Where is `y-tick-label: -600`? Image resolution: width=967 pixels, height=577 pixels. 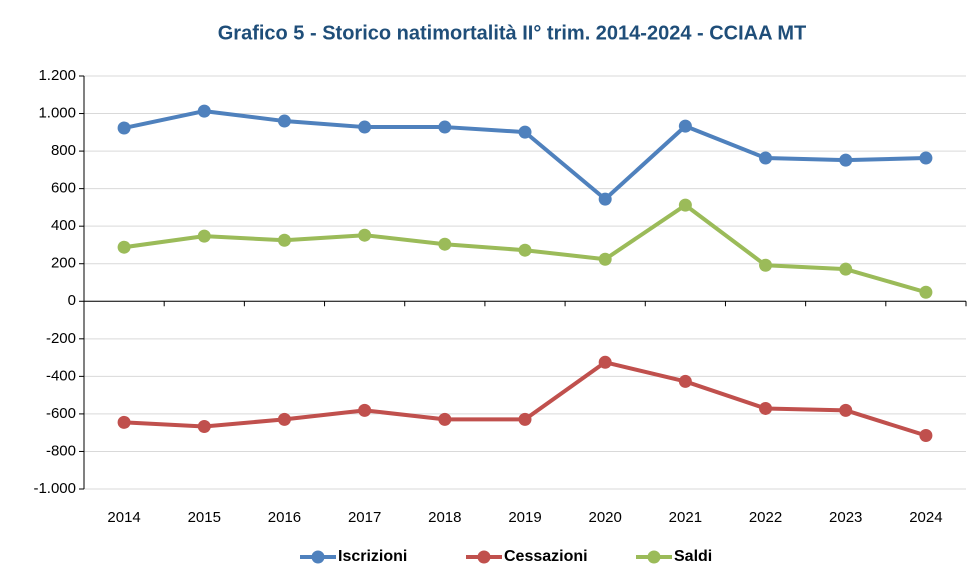
y-tick-label: -600 is located at coordinates (61, 413).